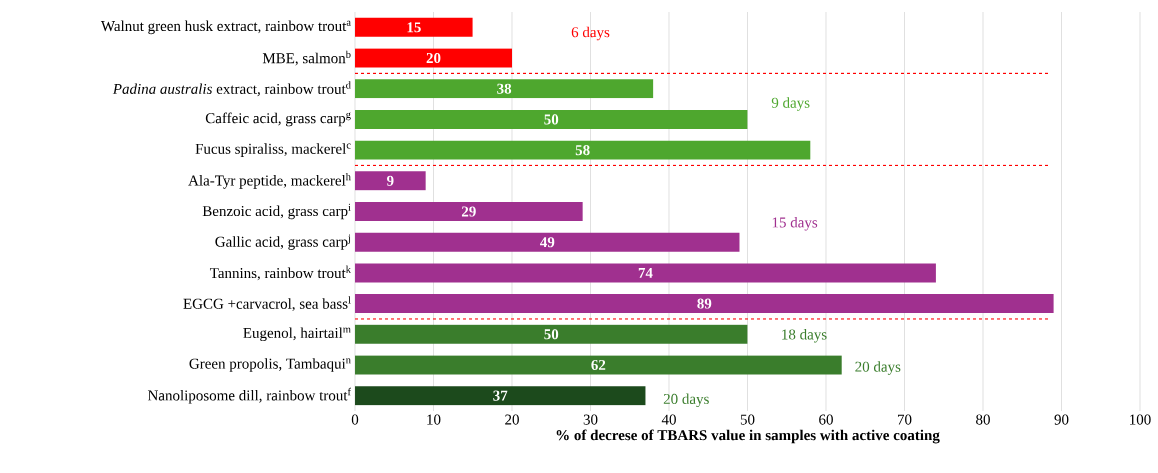 Image resolution: width=1158 pixels, height=473 pixels. What do you see at coordinates (231, 89) in the screenshot?
I see `y-tick-label: Padina australis extract, rainbow trout$^{d}$` at bounding box center [231, 89].